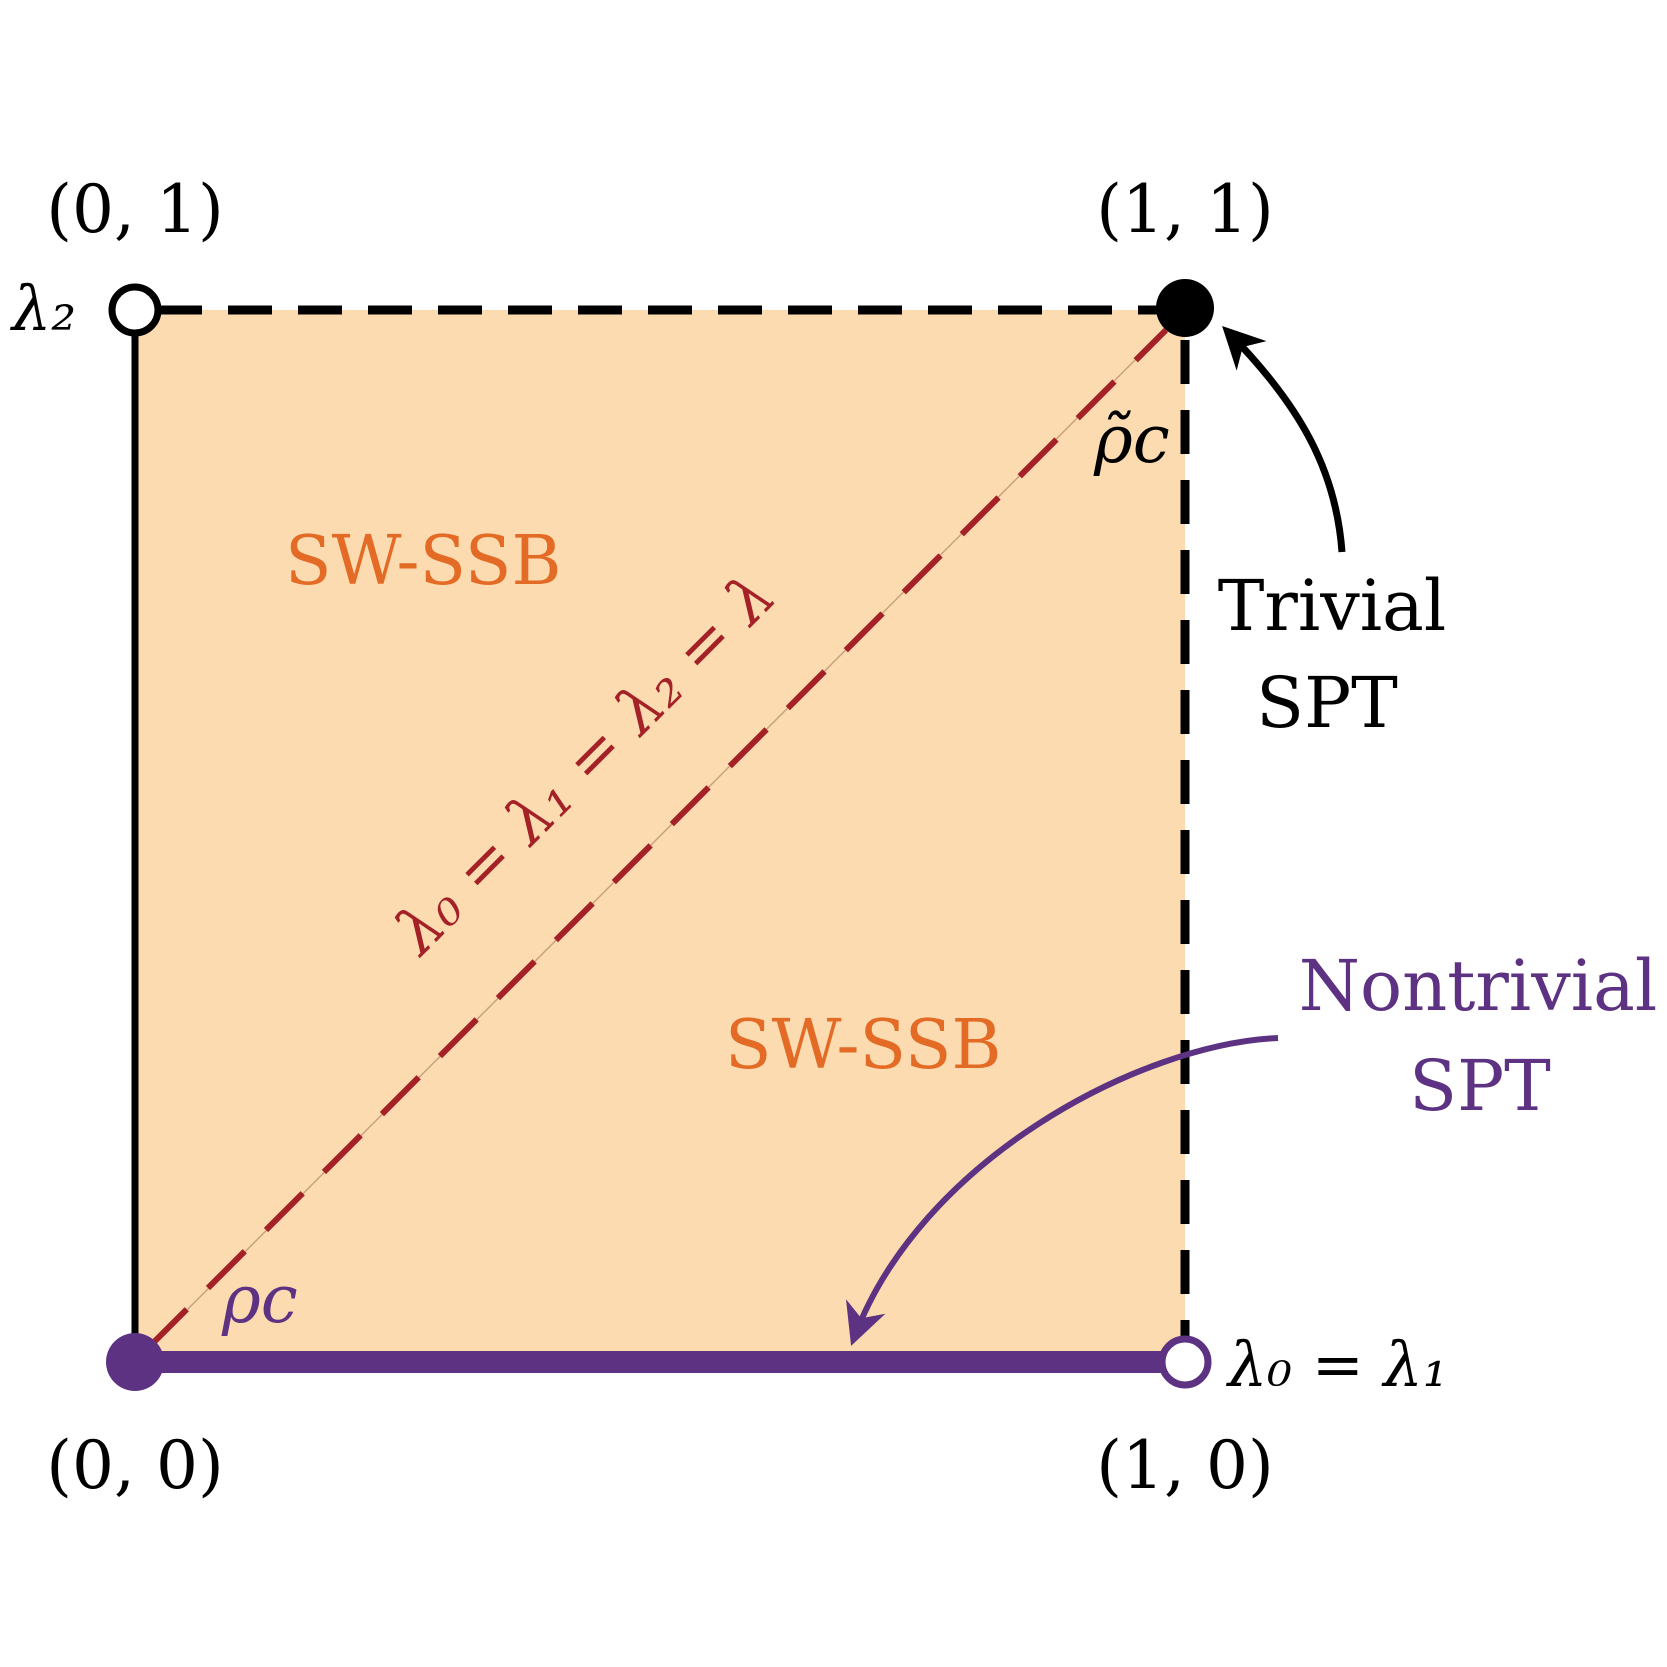 This screenshot has width=1667, height=1667. What do you see at coordinates (1332, 606) in the screenshot?
I see `trivial-phase-label-line1: Trivial` at bounding box center [1332, 606].